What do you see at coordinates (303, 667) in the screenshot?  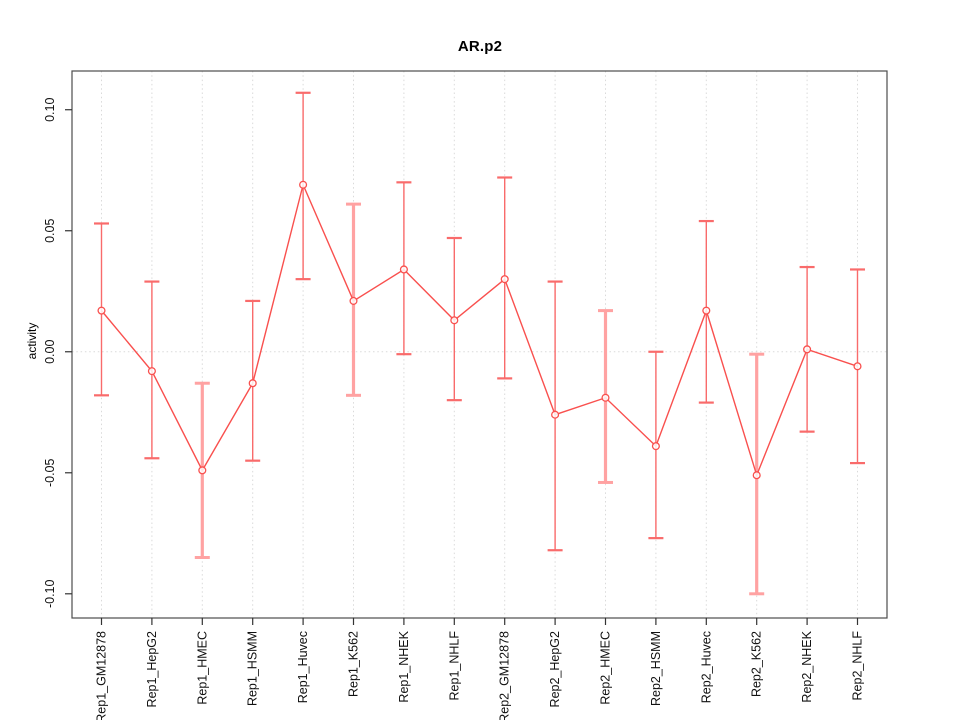 I see `x-tick-label: Rep1_Huvec` at bounding box center [303, 667].